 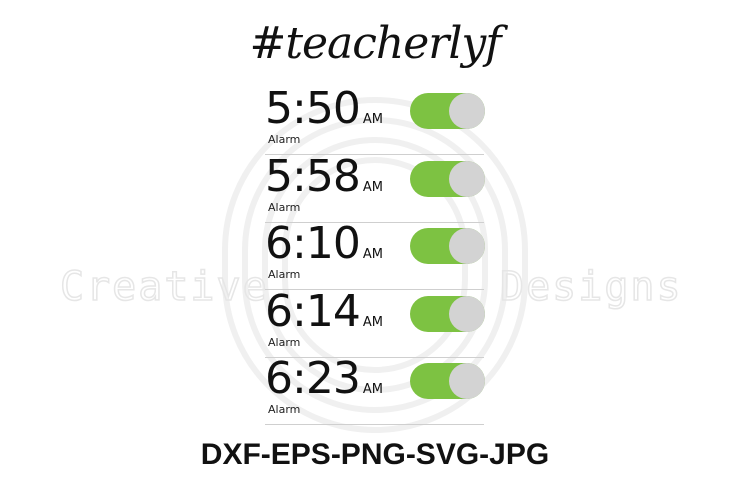 What do you see at coordinates (375, 454) in the screenshot?
I see `file-formats: DXF-EPS-PNG-SVG-JPG` at bounding box center [375, 454].